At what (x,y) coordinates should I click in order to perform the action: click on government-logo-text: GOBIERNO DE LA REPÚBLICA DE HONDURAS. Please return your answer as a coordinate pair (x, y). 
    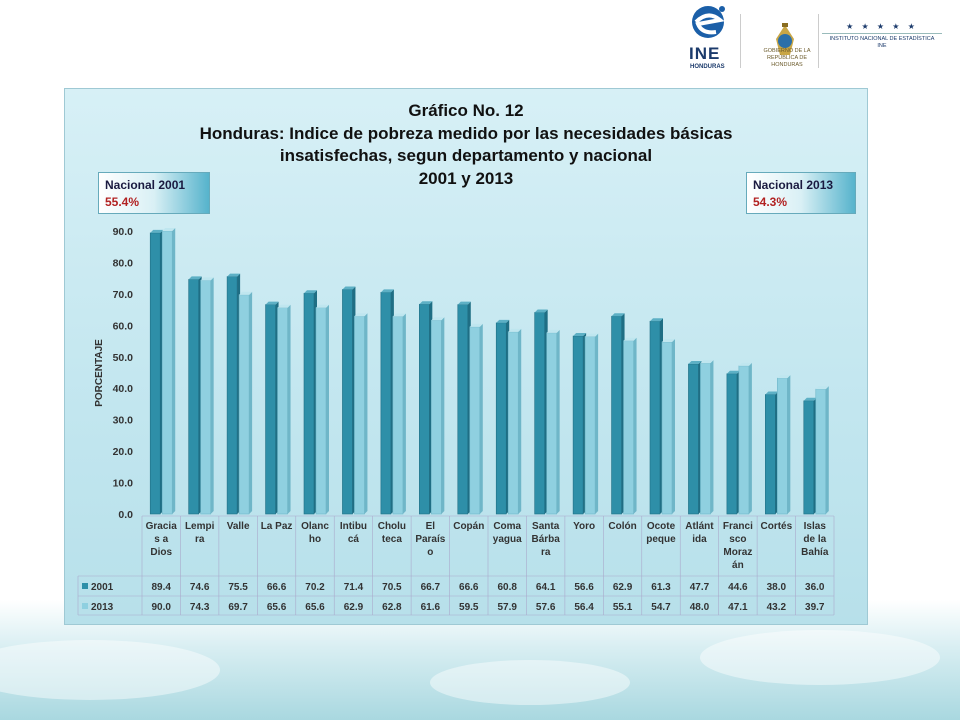
    Looking at the image, I should click on (787, 58).